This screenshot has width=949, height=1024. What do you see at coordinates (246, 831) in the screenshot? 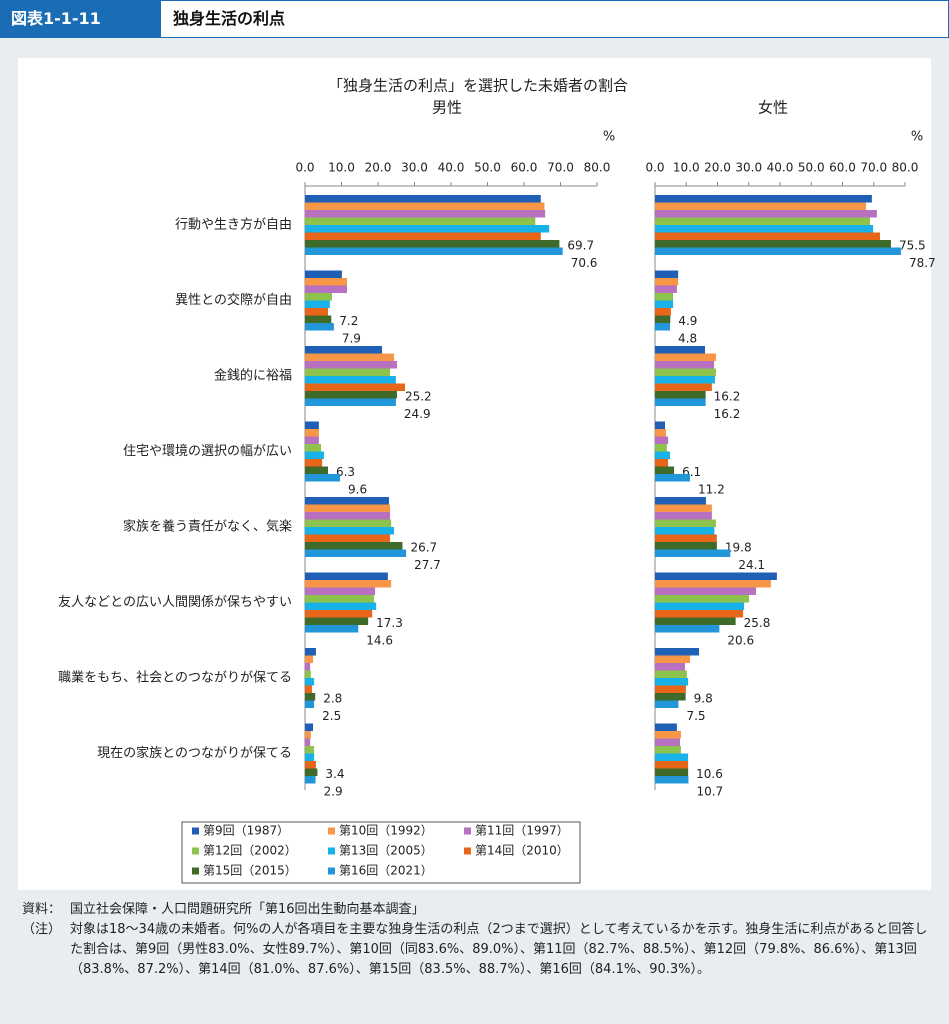
I see `legend-label: 第9回（1987）` at bounding box center [246, 831].